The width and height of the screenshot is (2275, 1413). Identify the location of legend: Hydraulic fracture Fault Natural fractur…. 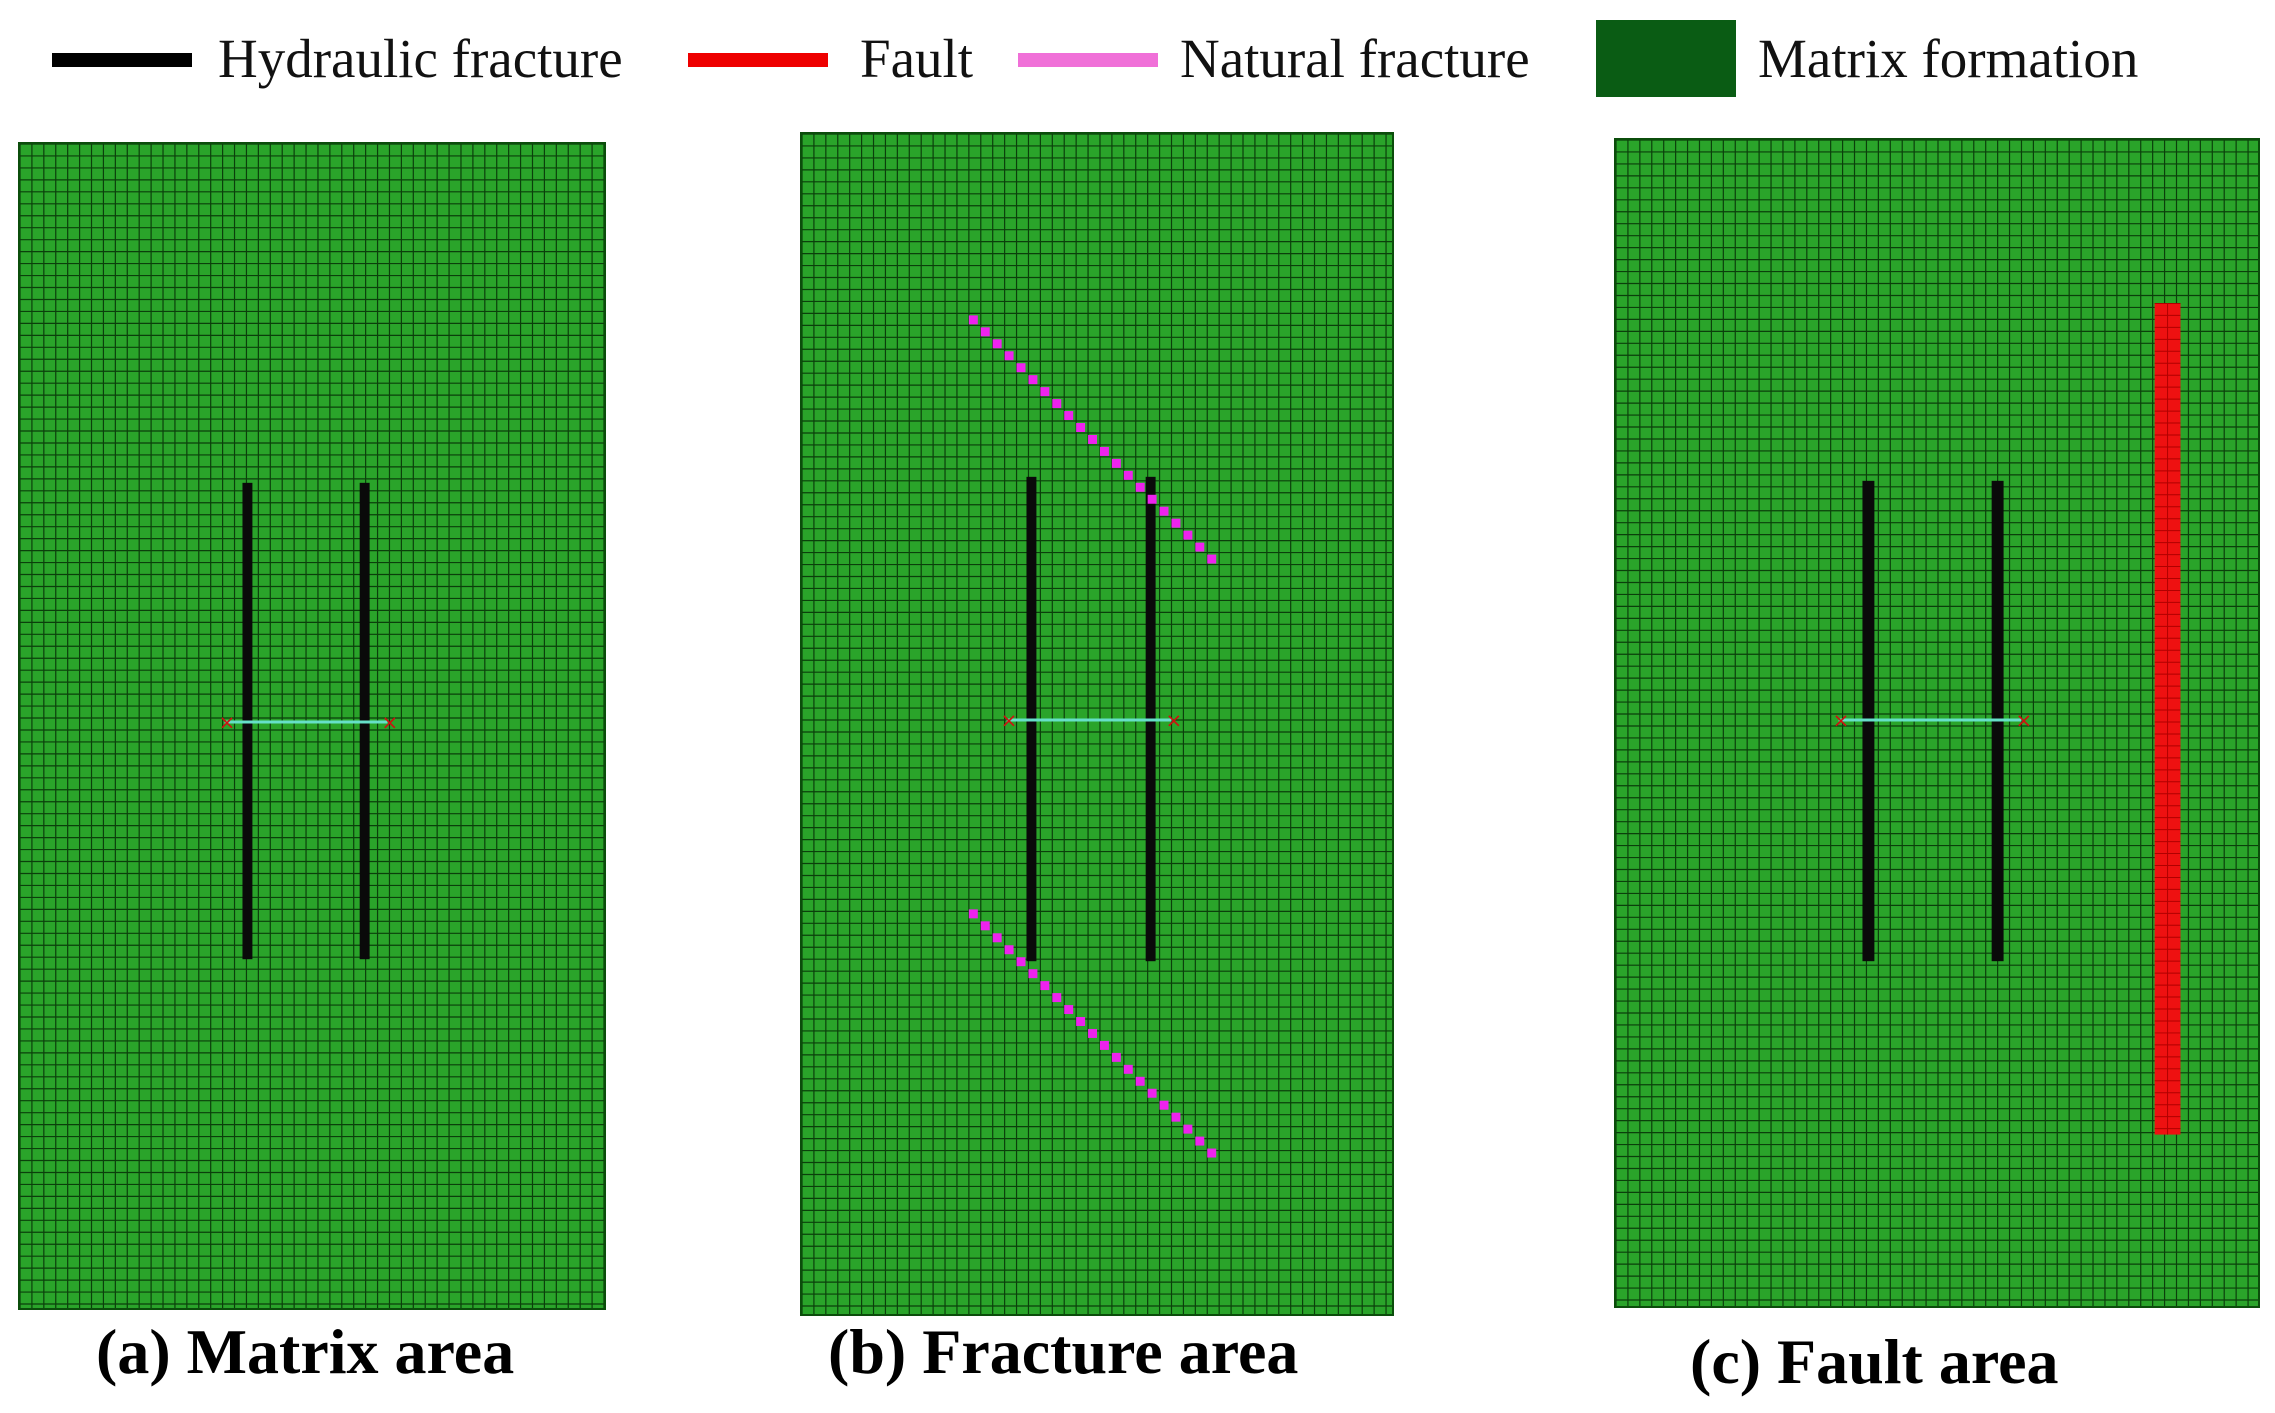
(1137, 60).